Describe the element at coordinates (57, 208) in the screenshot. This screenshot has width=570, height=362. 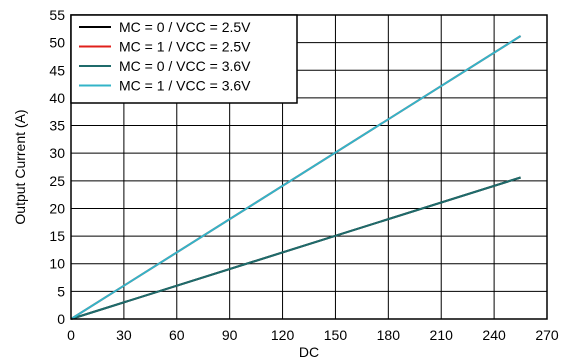
I see `y-tick-label: 20` at that location.